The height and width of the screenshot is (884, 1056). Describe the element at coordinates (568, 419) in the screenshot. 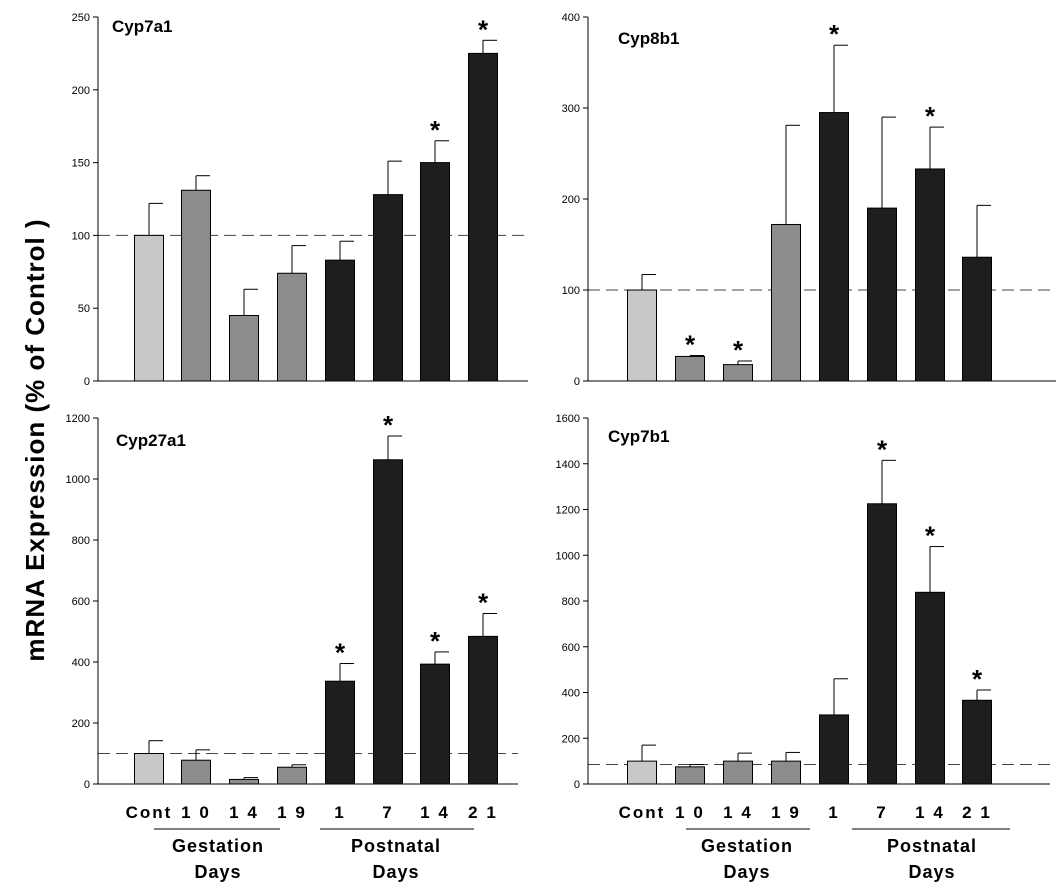

I see `y-tick-label: 1600` at that location.